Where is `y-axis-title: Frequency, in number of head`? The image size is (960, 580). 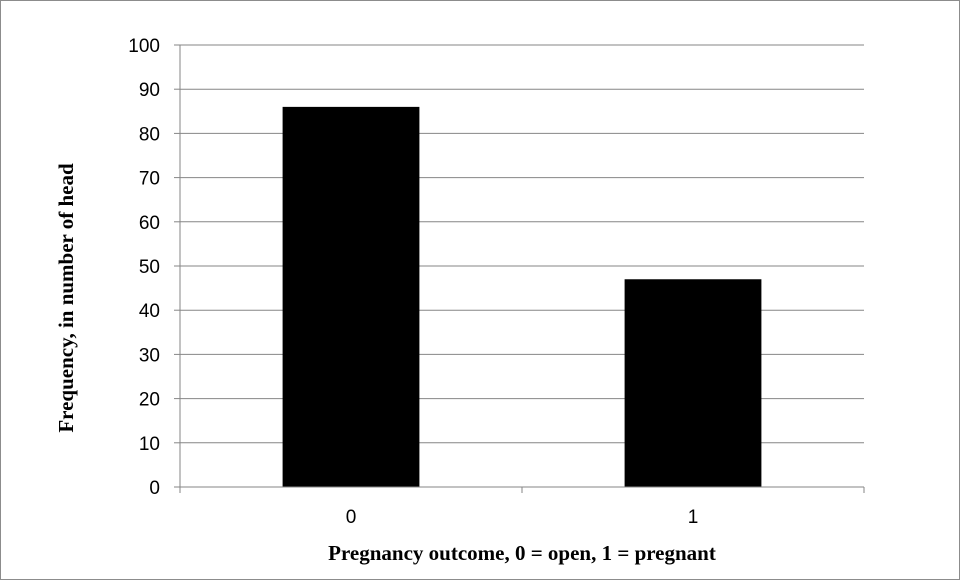 y-axis-title: Frequency, in number of head is located at coordinates (66, 298).